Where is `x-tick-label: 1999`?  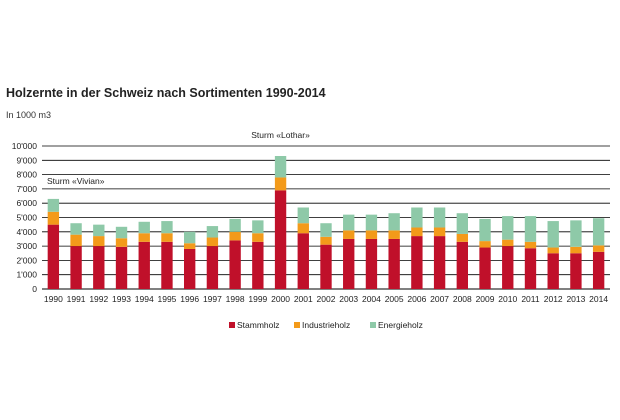
x-tick-label: 1999 is located at coordinates (257, 299).